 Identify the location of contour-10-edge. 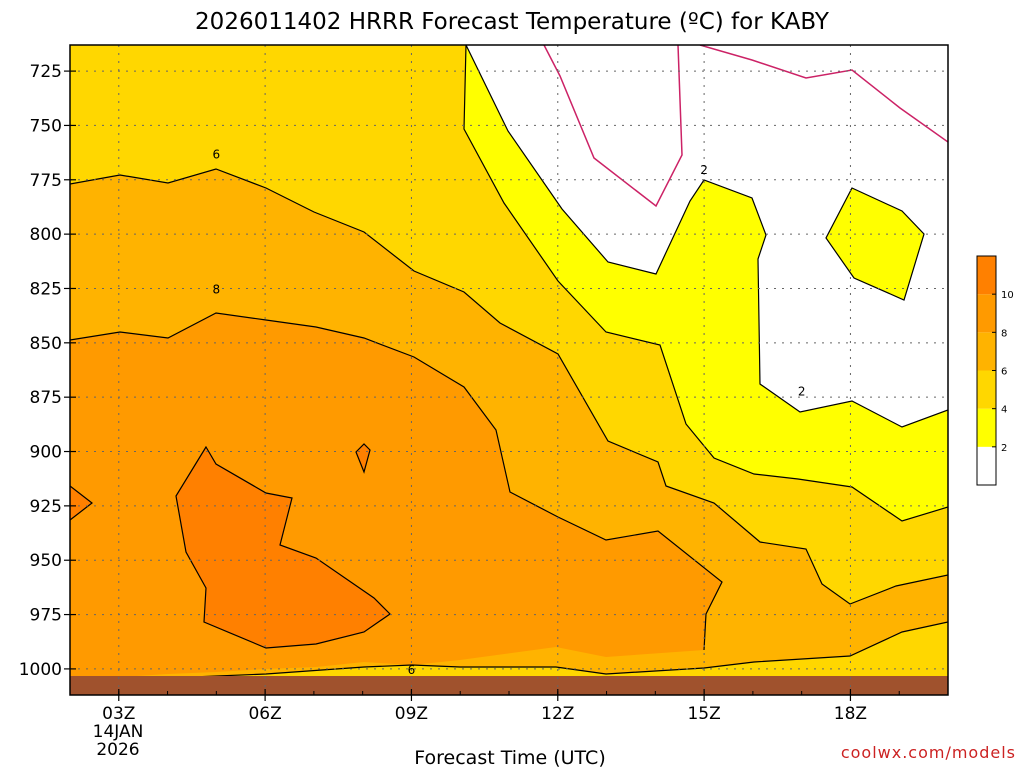
(81, 503).